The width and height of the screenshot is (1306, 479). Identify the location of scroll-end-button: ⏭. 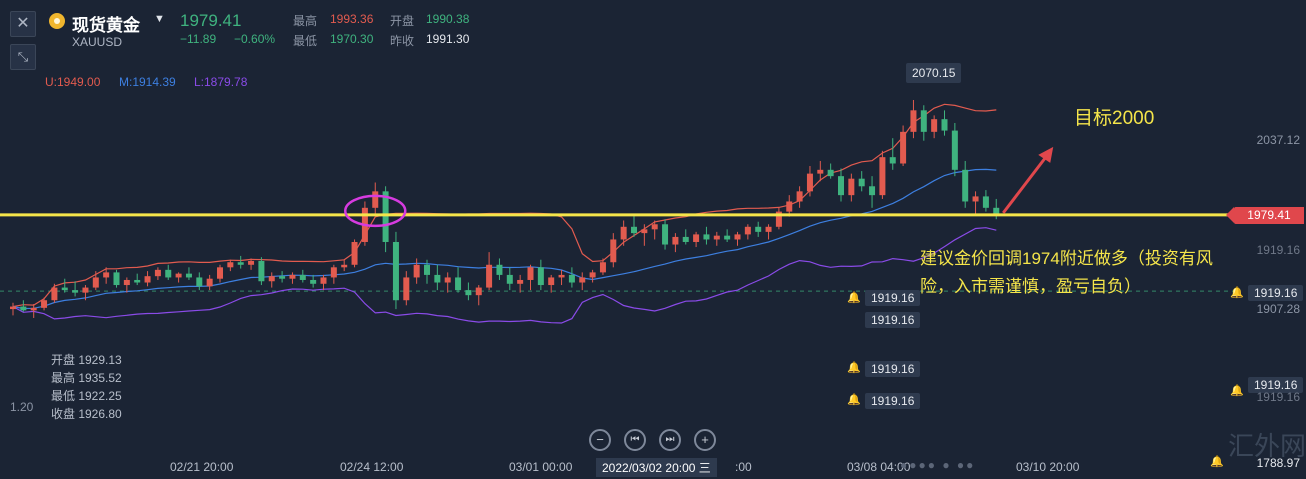
(670, 440).